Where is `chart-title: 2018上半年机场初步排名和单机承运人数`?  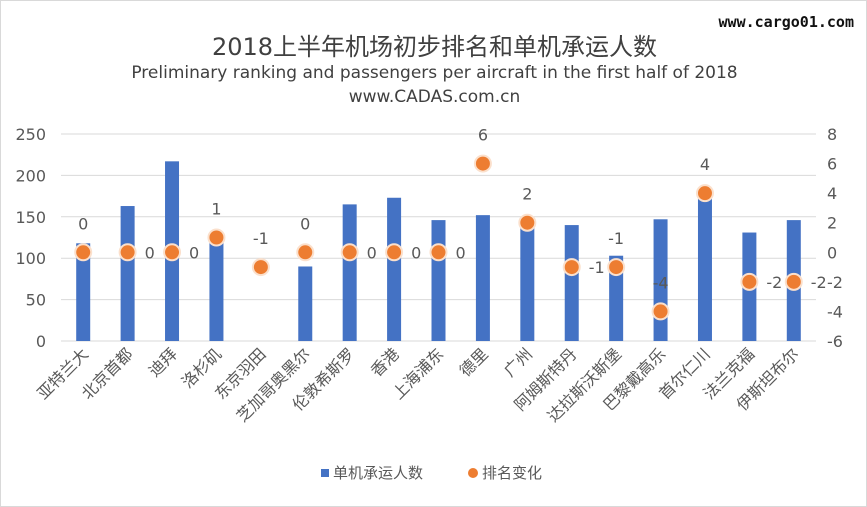 chart-title: 2018上半年机场初步排名和单机承运人数 is located at coordinates (434, 47).